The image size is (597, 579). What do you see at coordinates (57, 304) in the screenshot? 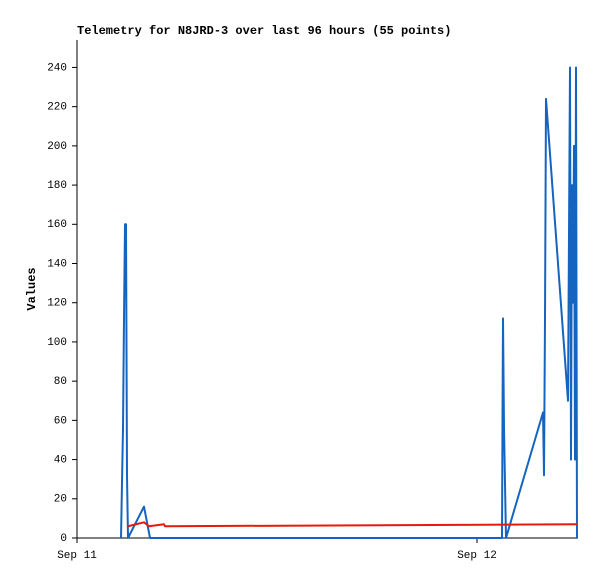
I see `y-tick-label: 120` at bounding box center [57, 304].